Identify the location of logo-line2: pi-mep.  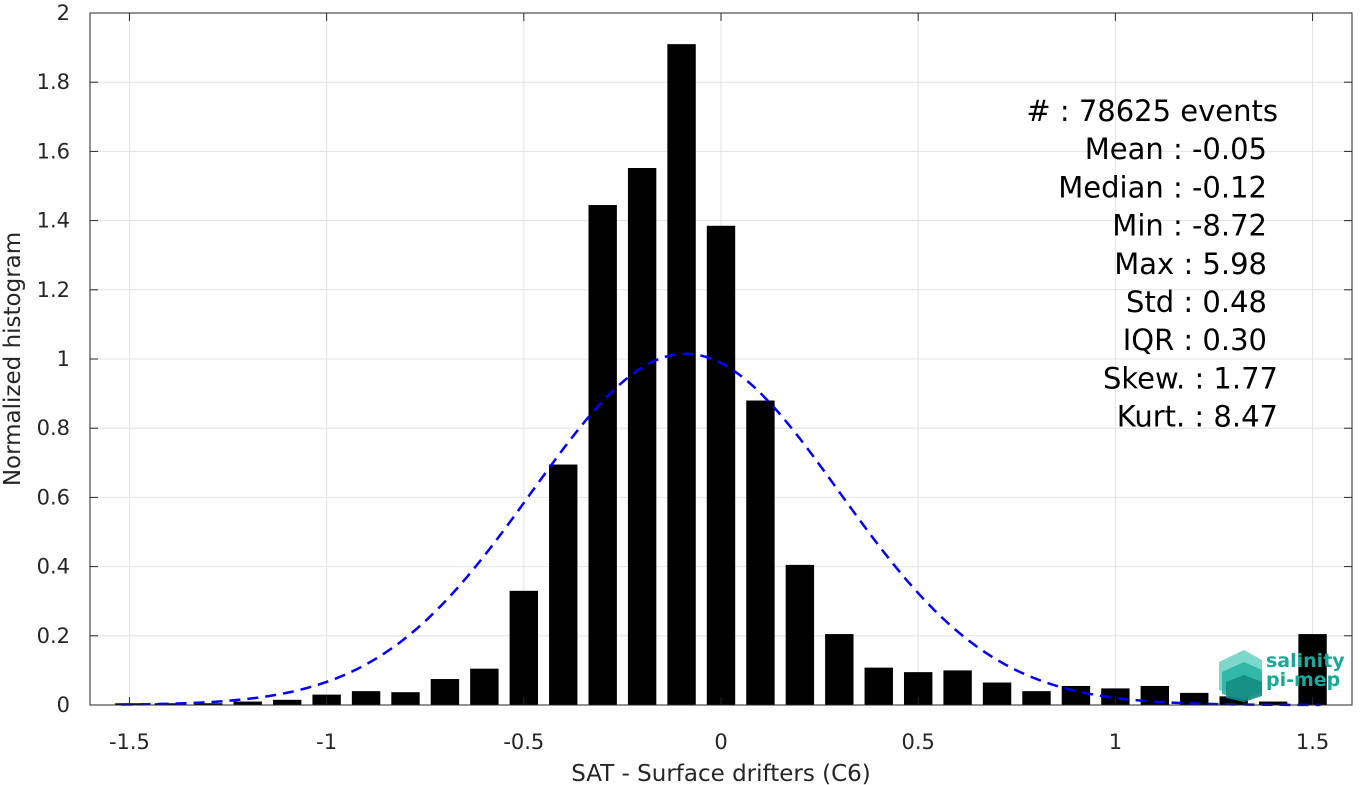
(1303, 680).